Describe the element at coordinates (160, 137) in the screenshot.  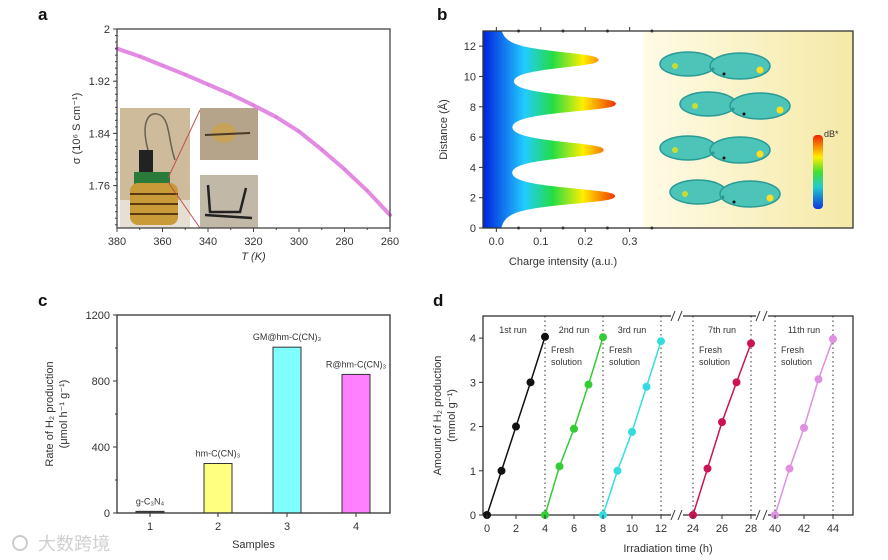
I see `photo-wires` at that location.